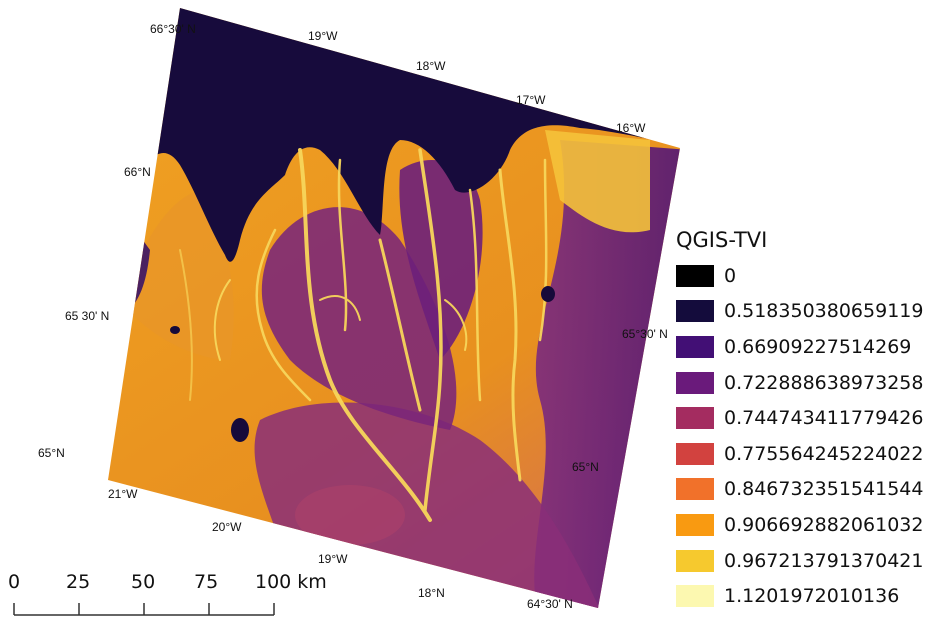 The width and height of the screenshot is (946, 628). What do you see at coordinates (51, 453) in the screenshot?
I see `lat-65-label-left: 65°N` at bounding box center [51, 453].